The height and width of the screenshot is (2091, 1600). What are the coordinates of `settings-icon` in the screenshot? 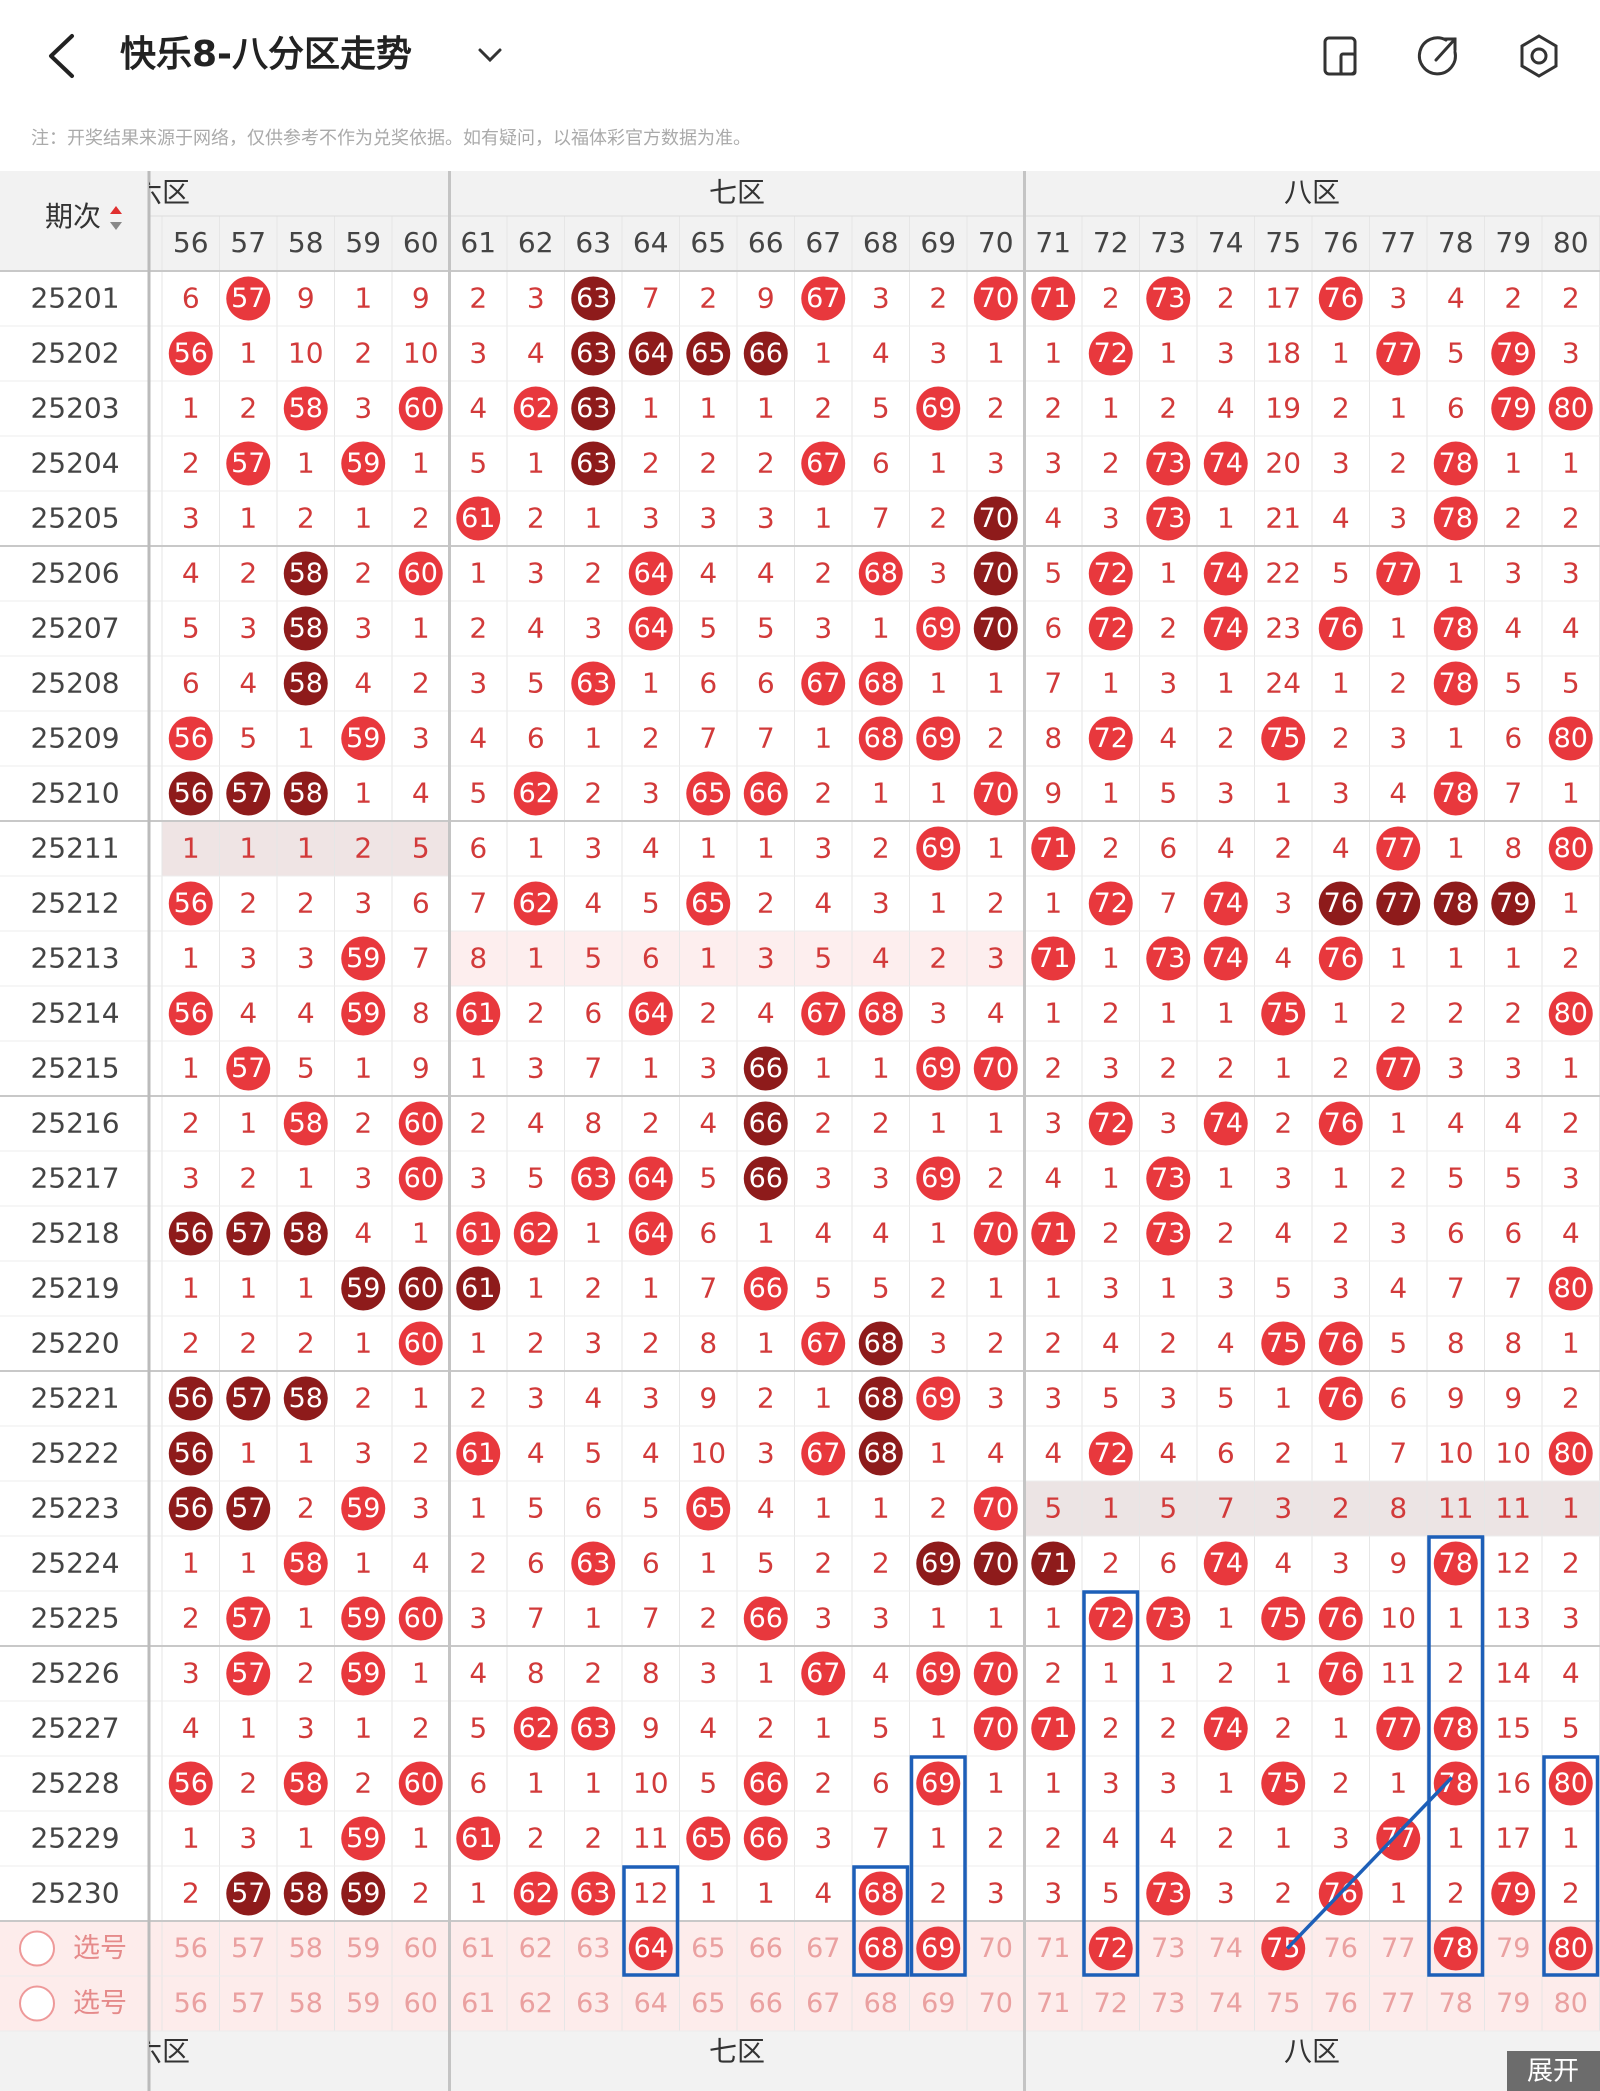 It's located at (1539, 56).